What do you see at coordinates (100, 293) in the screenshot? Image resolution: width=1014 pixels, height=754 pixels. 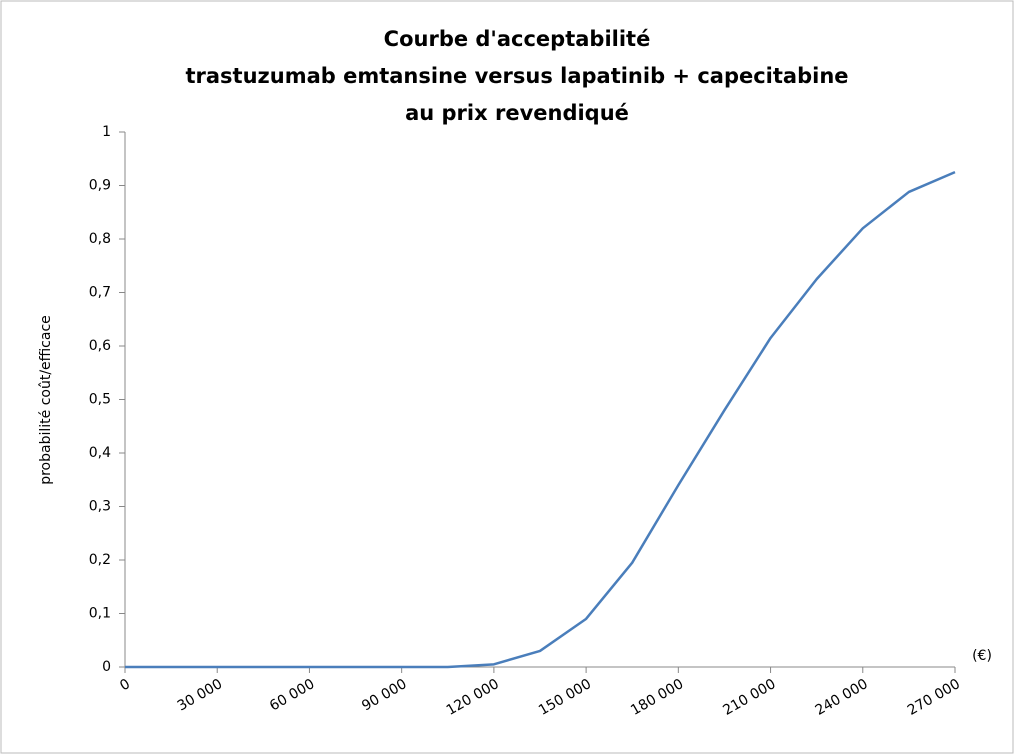 I see `y-tick-label: 0,7` at bounding box center [100, 293].